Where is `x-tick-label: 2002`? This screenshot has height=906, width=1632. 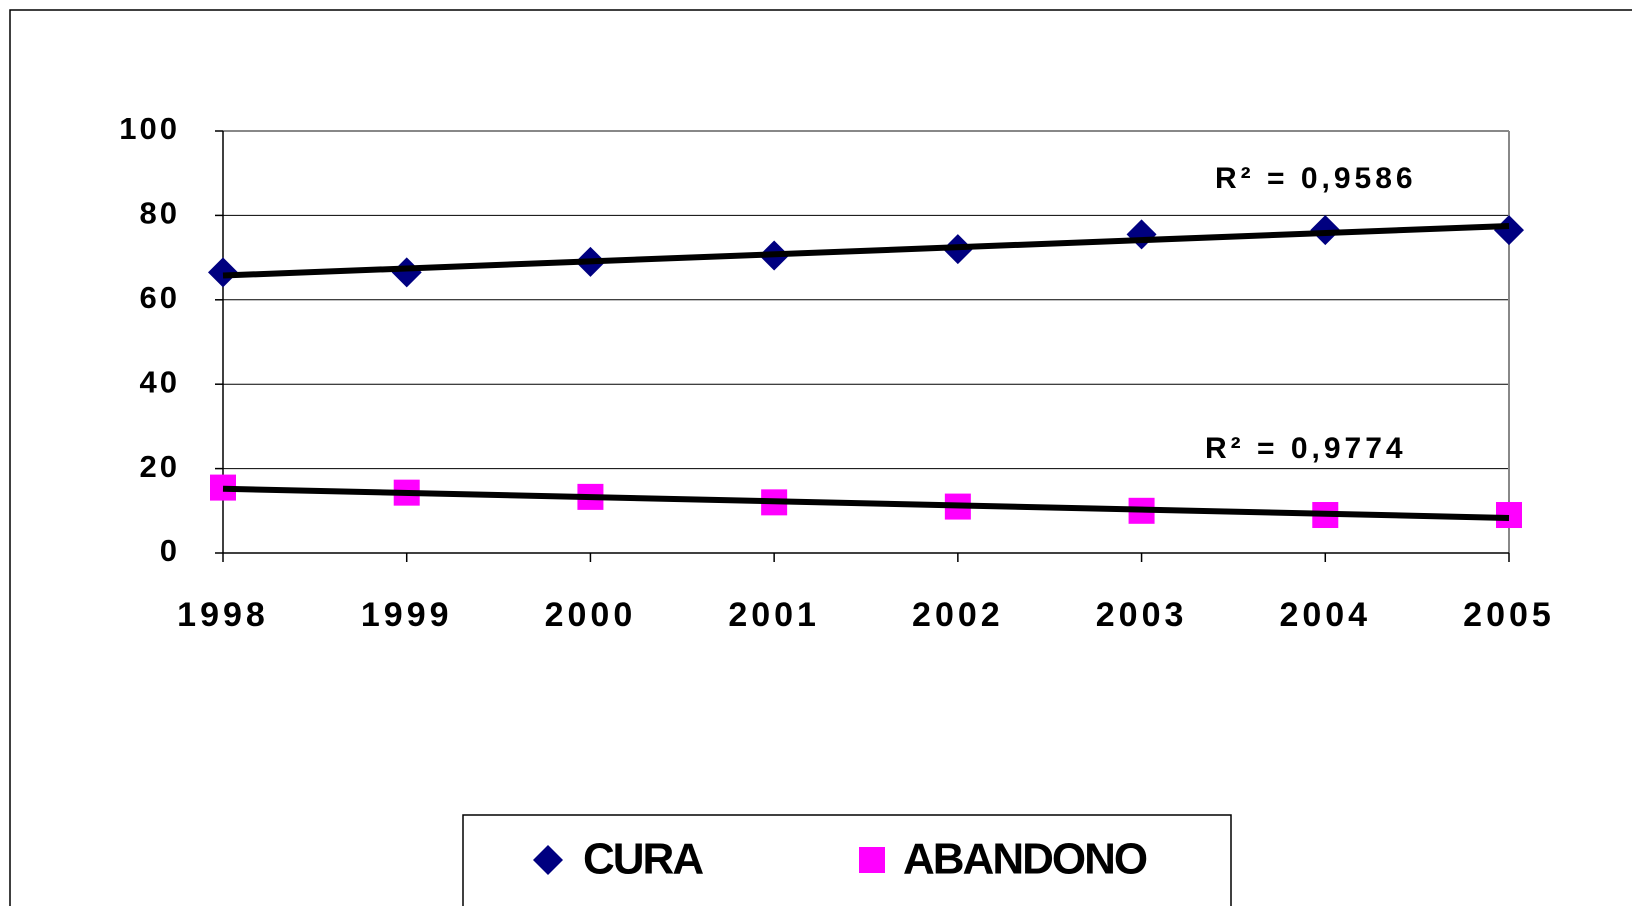
x-tick-label: 2002 is located at coordinates (958, 615).